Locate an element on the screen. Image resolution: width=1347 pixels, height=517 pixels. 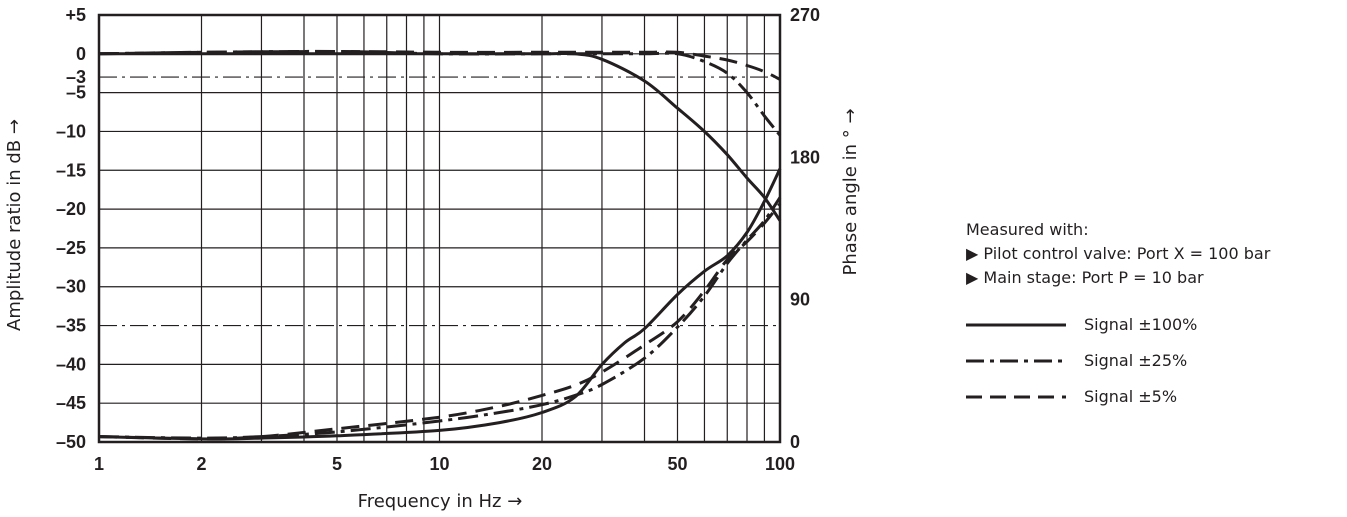
legend-swatch-dashed is located at coordinates (1016, 396).